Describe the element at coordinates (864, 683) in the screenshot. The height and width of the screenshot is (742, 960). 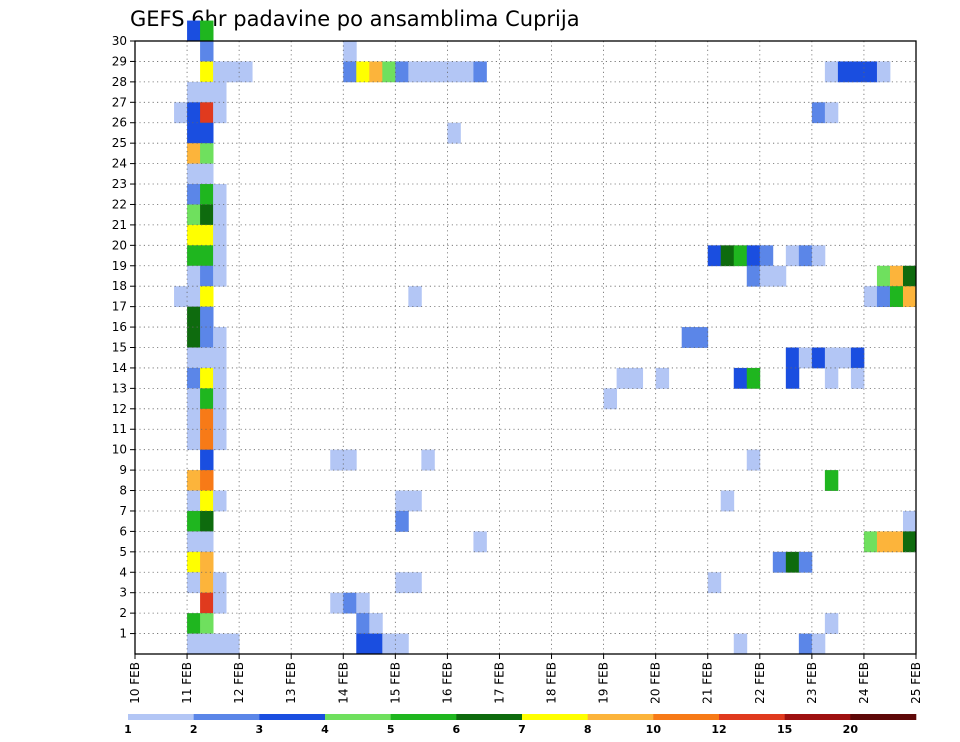
I see `x-tick-label: 24 FEB` at that location.